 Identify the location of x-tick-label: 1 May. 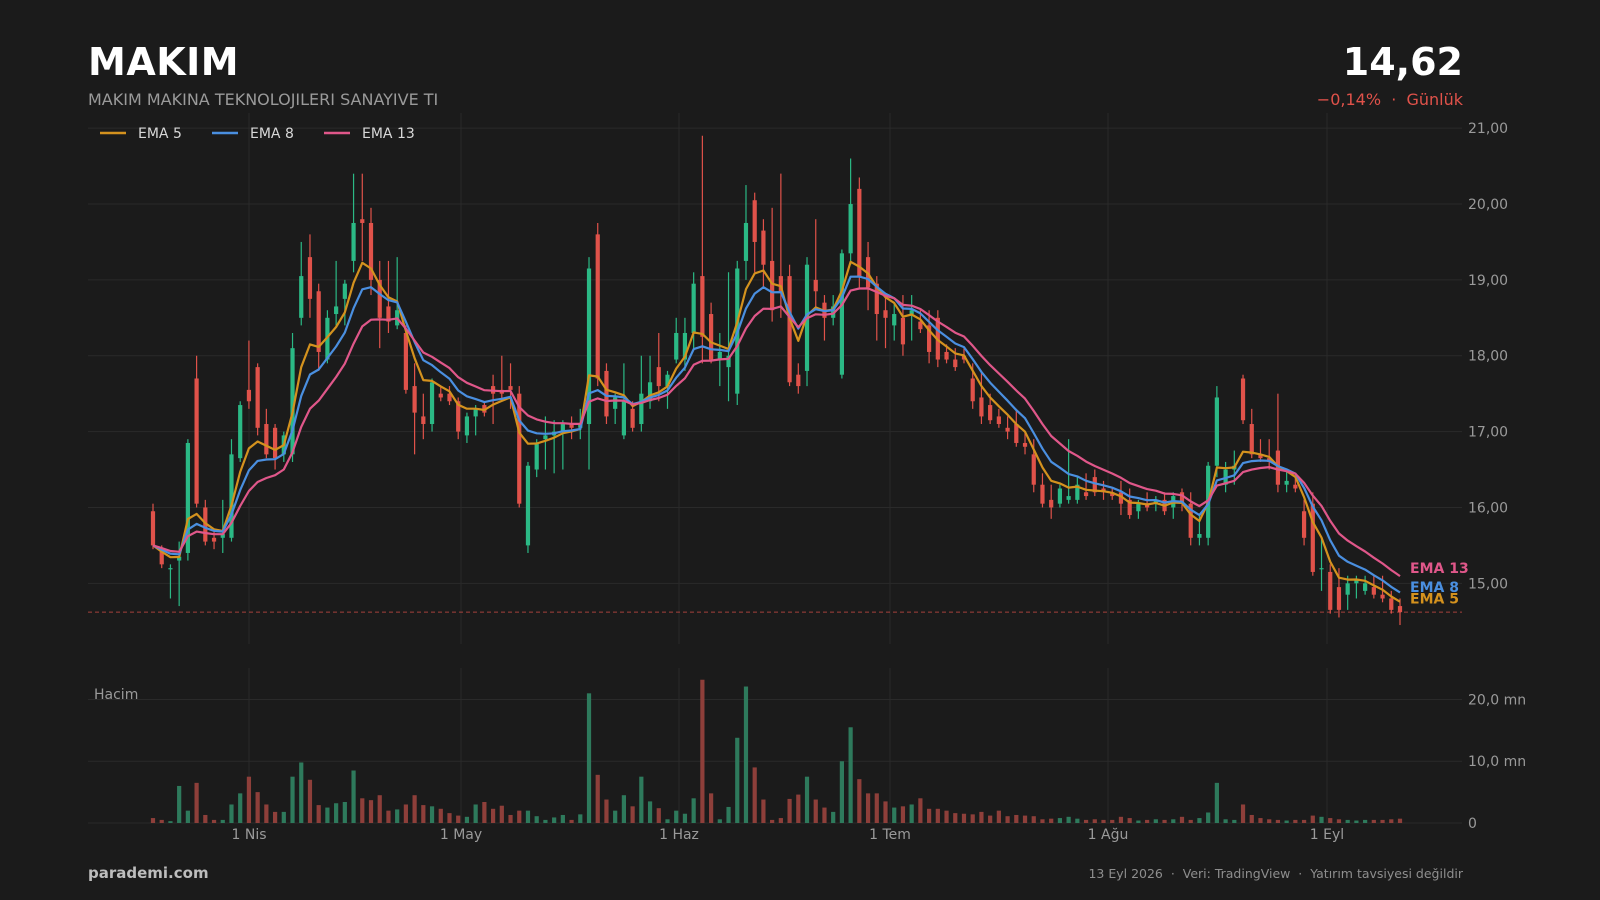
(461, 835).